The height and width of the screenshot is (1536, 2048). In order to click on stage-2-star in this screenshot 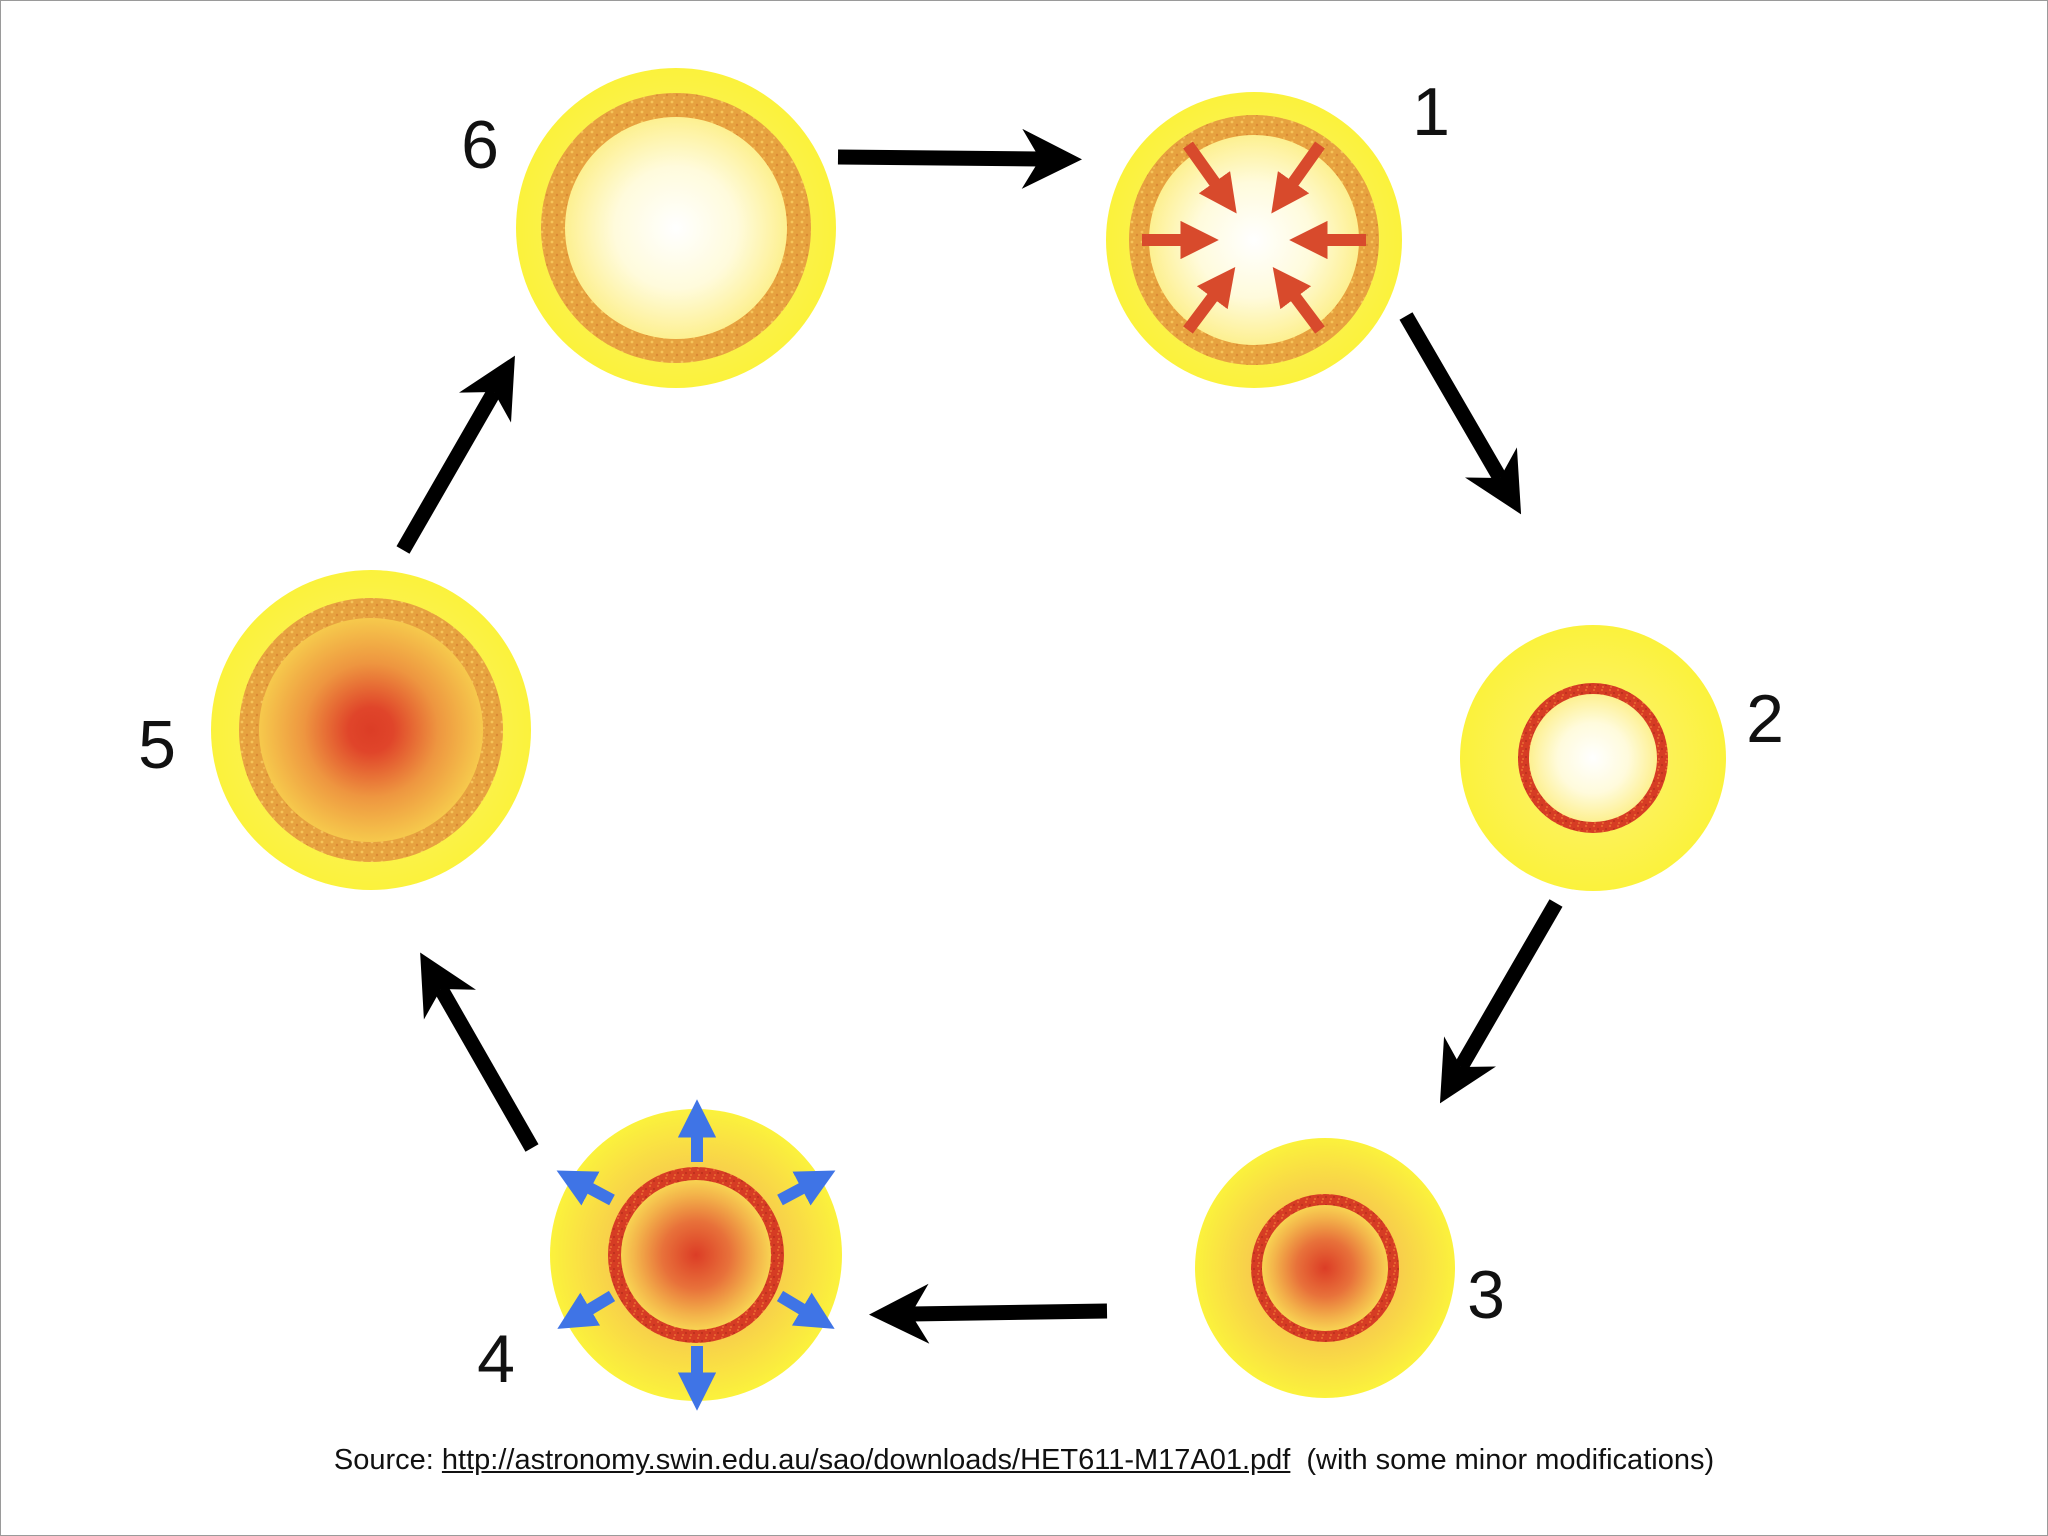, I will do `click(1593, 758)`.